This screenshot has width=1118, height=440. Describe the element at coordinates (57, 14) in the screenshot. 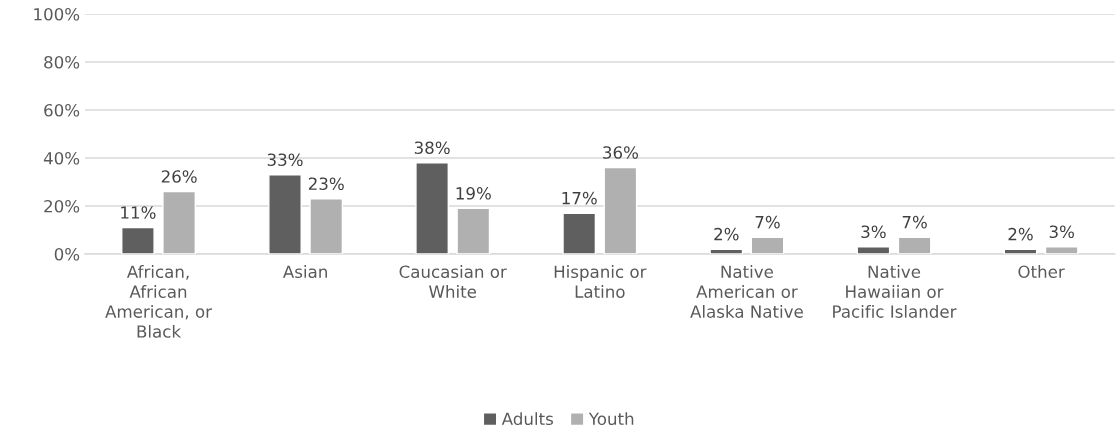

I see `y-tick-label: 100%` at that location.